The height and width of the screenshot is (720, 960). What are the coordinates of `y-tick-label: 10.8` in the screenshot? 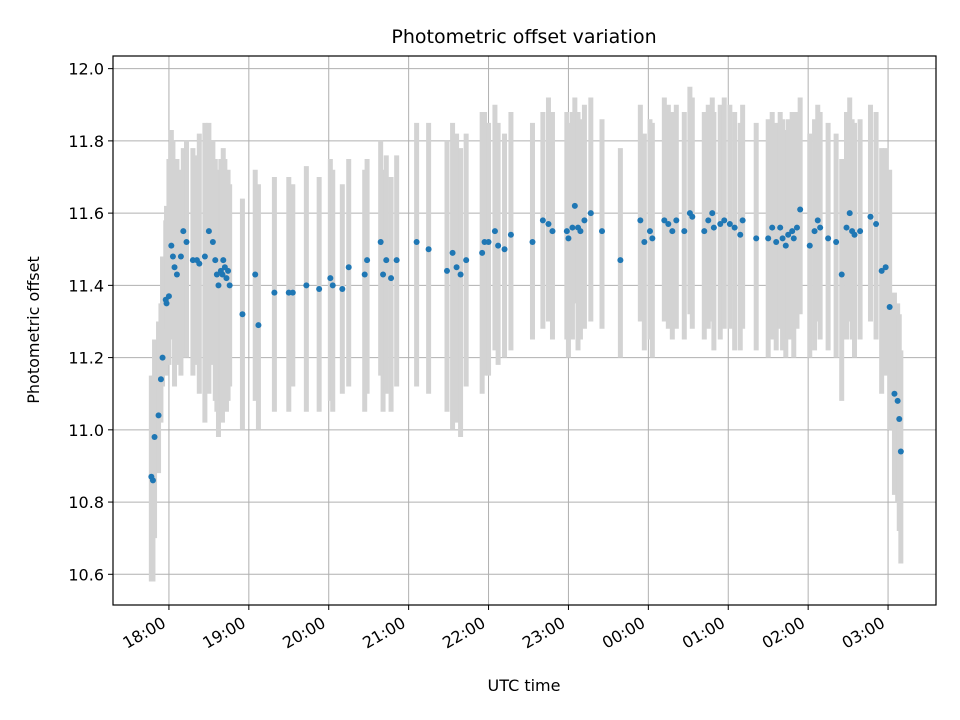 It's located at (86, 502).